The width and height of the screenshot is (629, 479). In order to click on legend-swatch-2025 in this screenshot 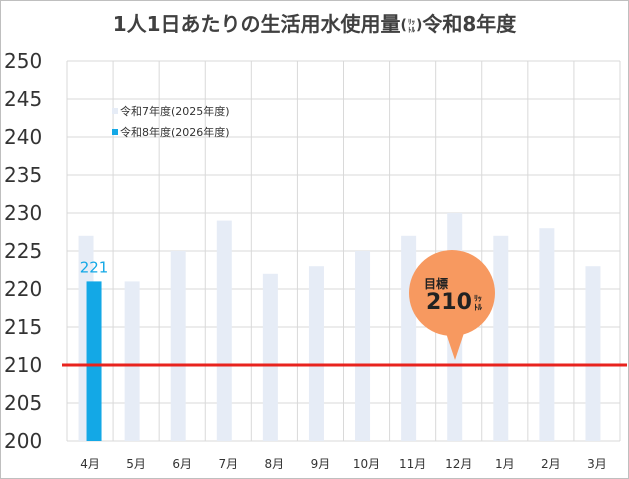, I will do `click(115, 111)`.